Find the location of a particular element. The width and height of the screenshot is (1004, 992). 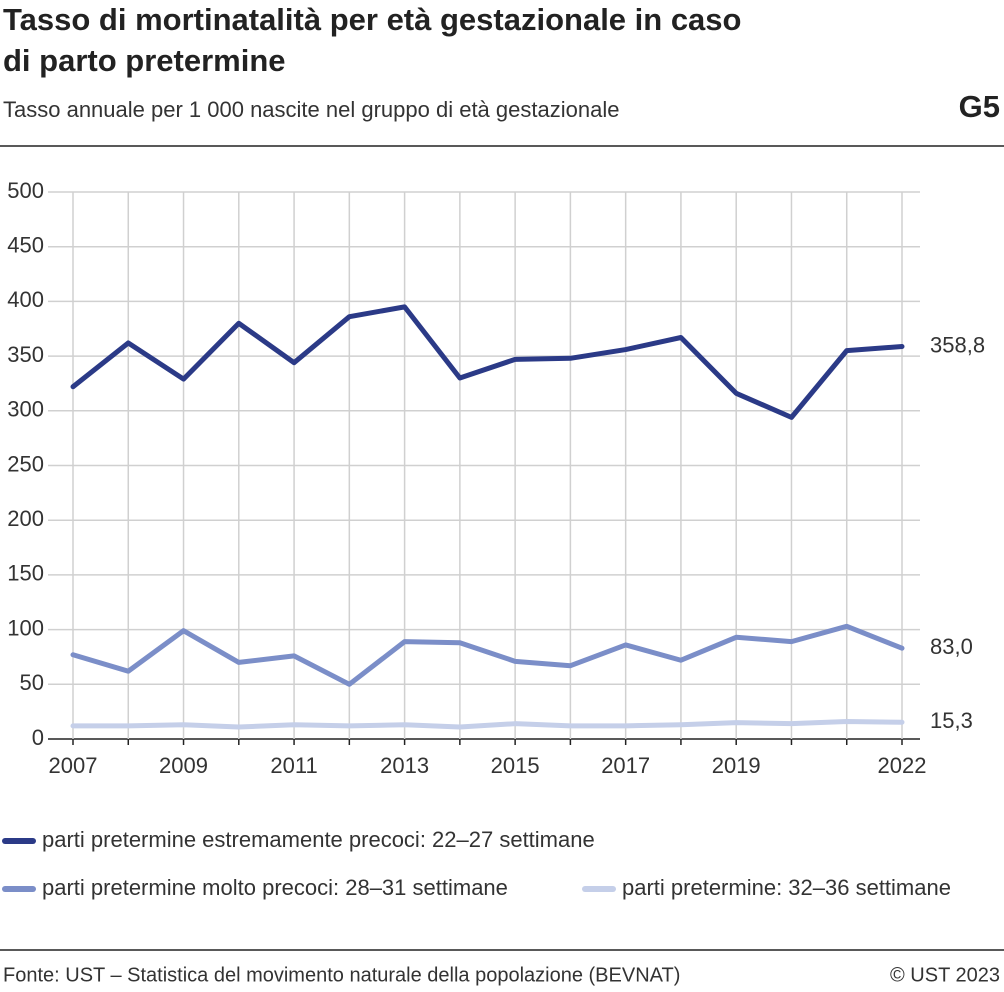

copyright: © UST 2023 is located at coordinates (945, 975).